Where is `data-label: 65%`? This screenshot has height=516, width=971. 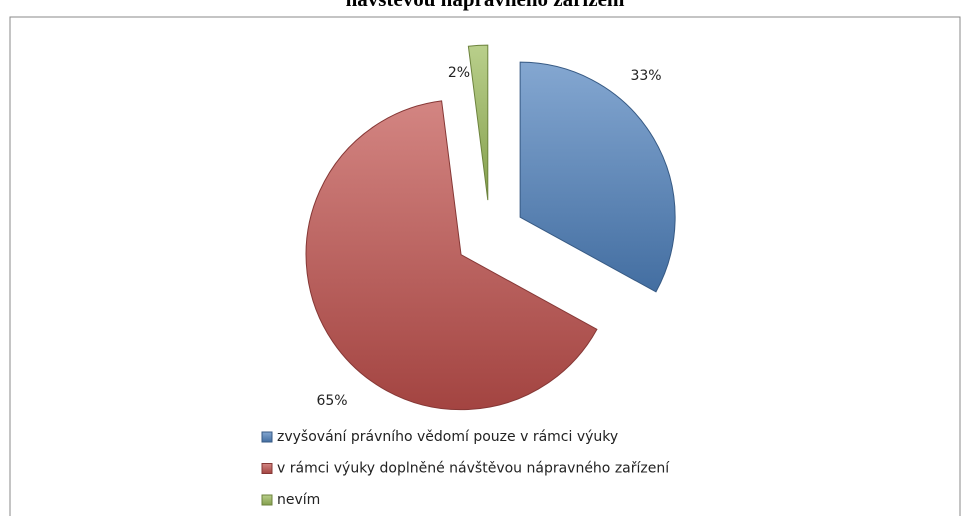 data-label: 65% is located at coordinates (331, 401).